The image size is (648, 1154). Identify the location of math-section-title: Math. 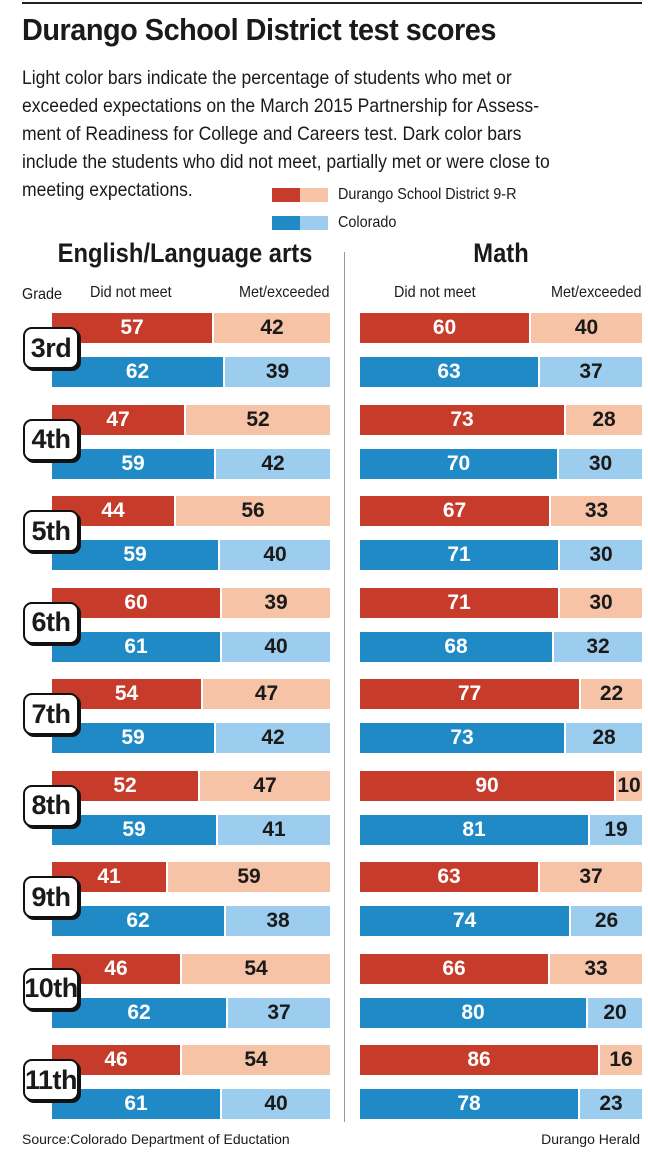
(501, 253).